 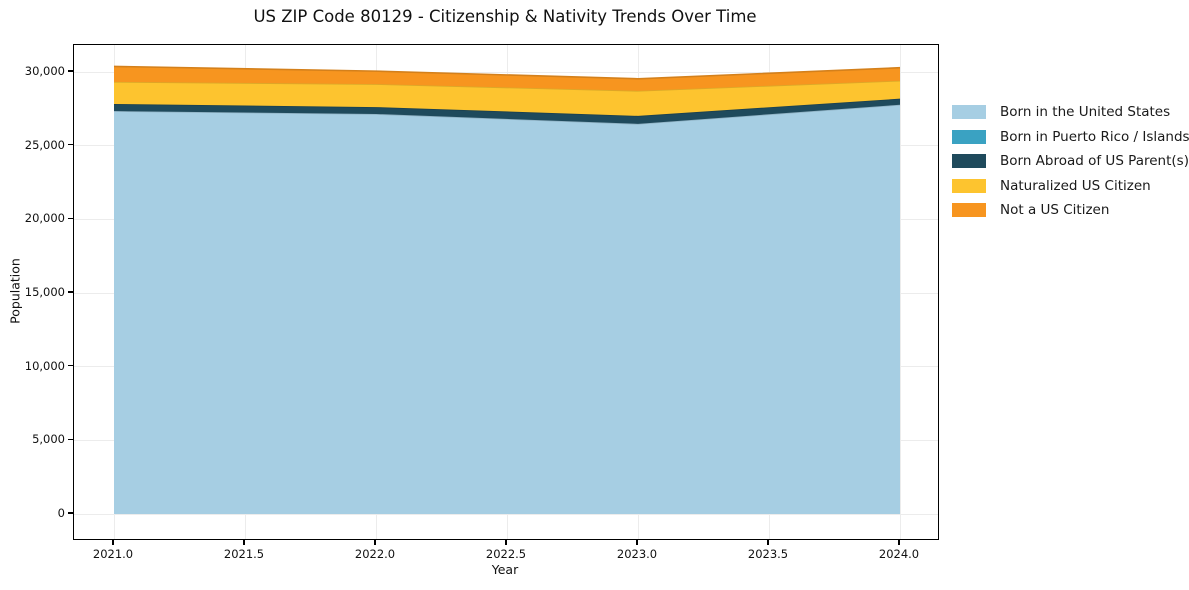 I want to click on y-tick-label: 15,000, so click(x=44, y=292).